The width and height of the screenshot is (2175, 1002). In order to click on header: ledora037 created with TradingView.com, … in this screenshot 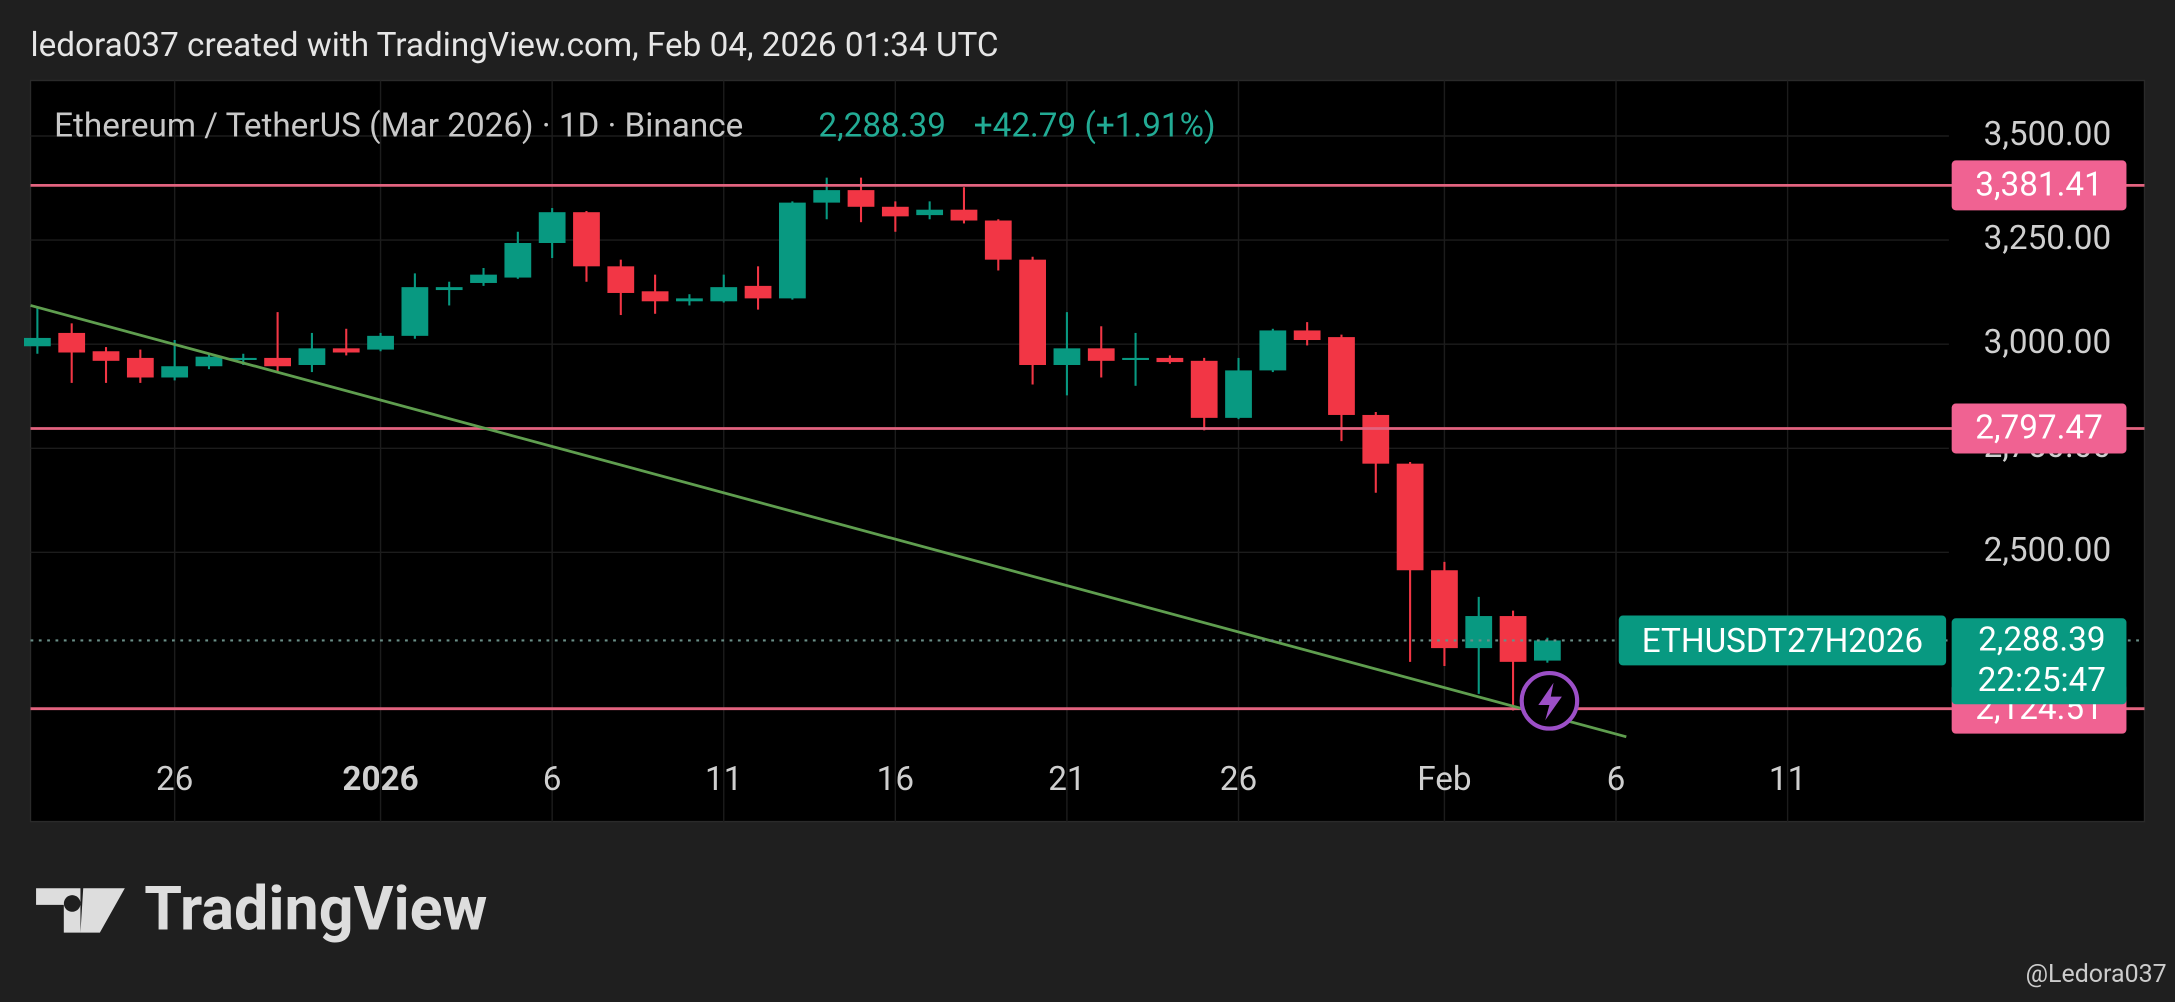, I will do `click(515, 45)`.